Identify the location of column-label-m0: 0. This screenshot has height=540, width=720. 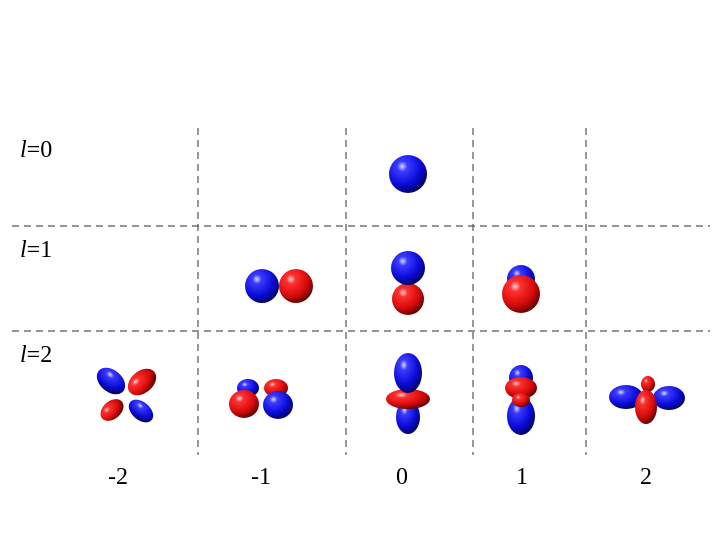
(402, 477).